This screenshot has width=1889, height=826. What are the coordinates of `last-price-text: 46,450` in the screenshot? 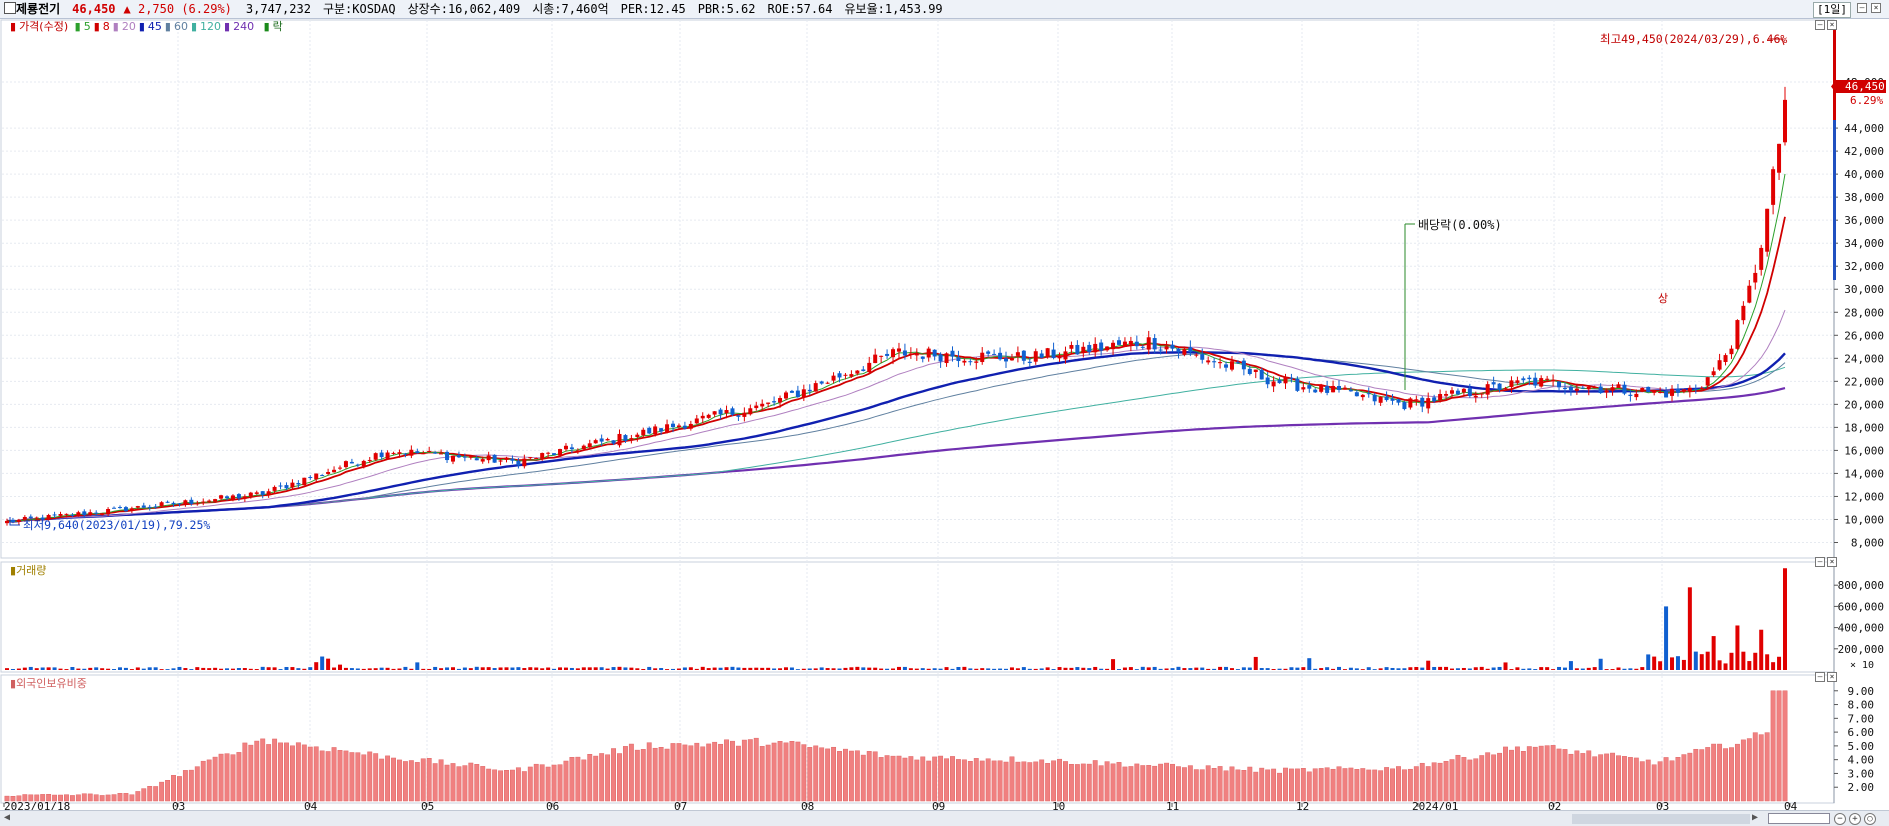 It's located at (1865, 86).